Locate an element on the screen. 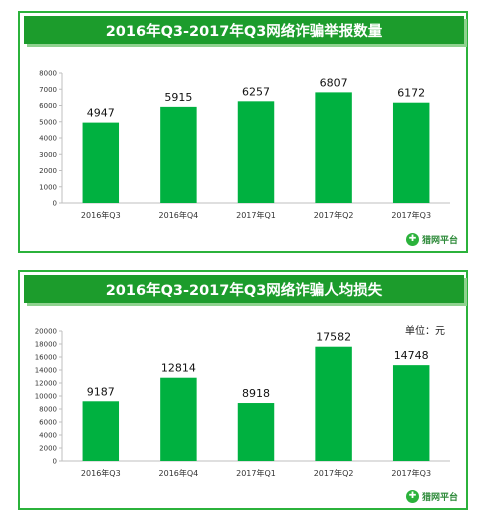  unit-label: 单位：元 is located at coordinates (425, 331).